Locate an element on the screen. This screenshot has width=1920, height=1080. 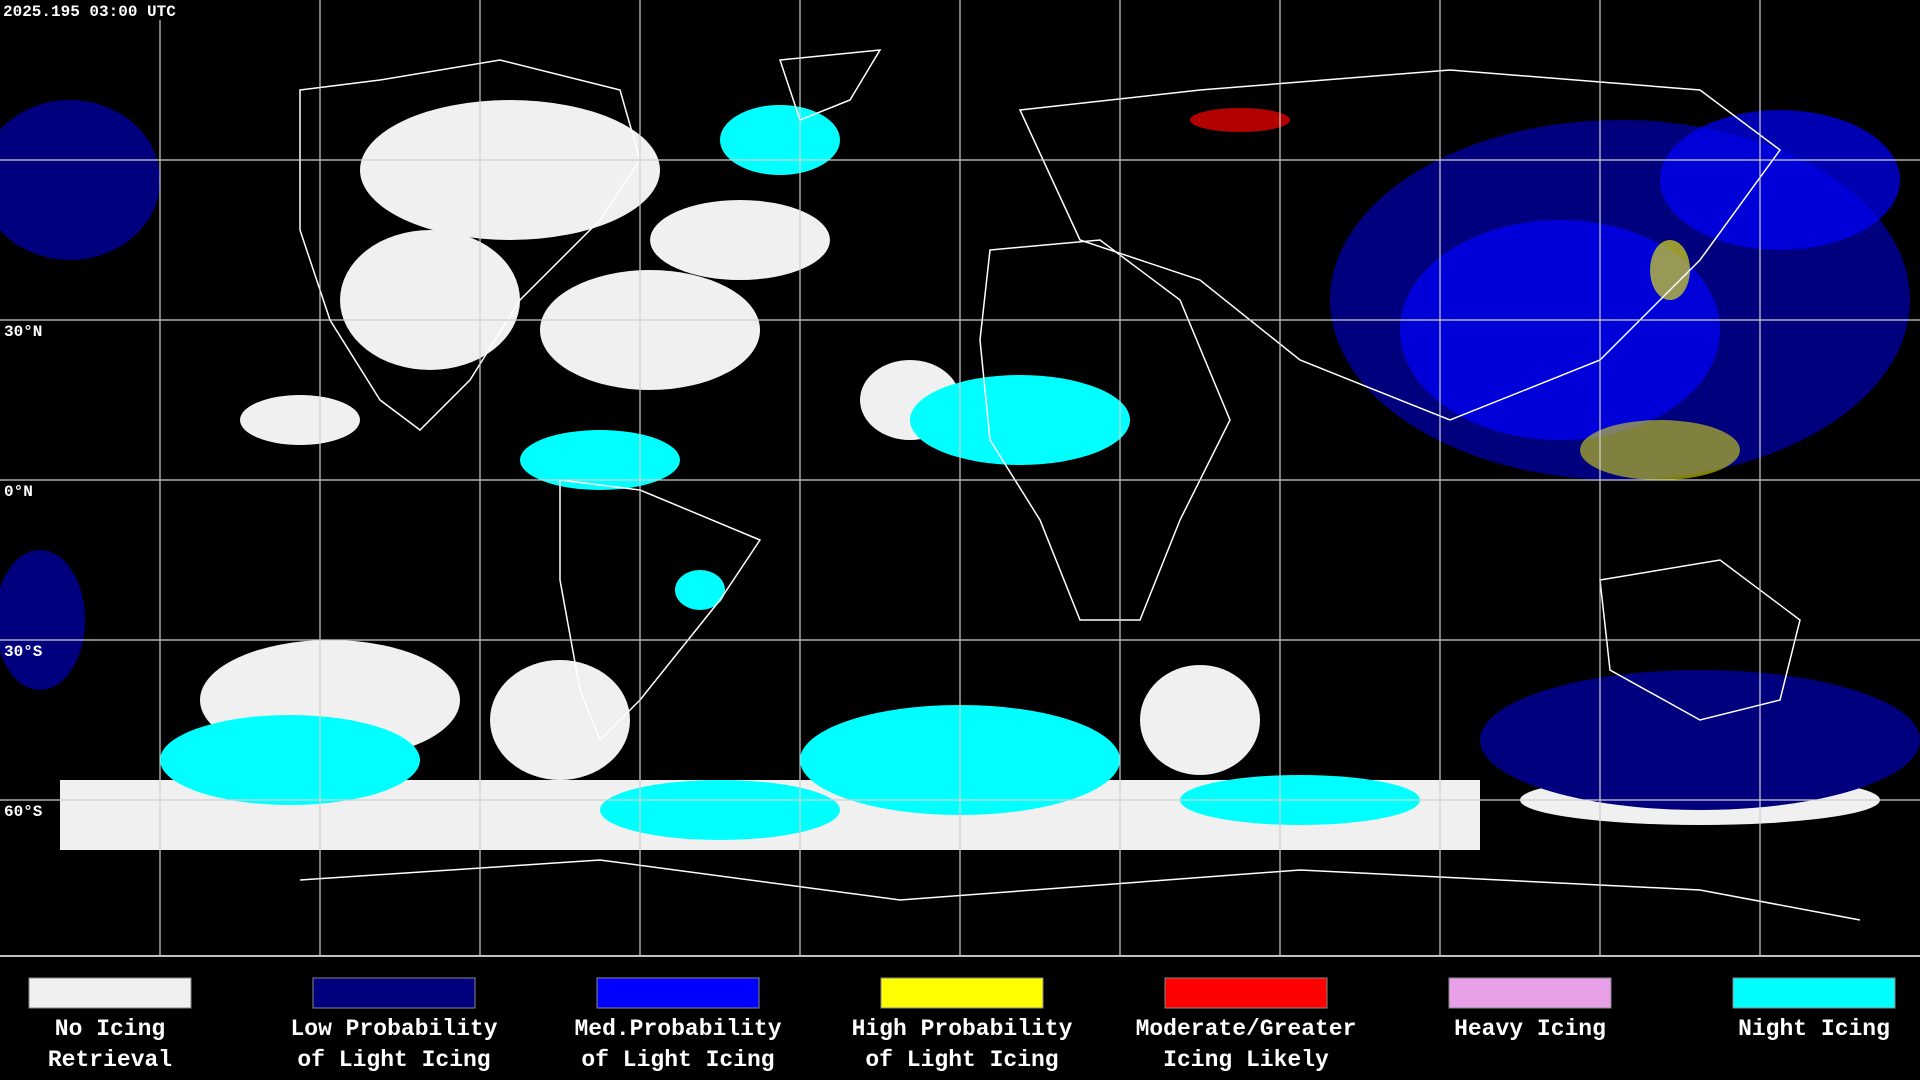
legend-label: Moderate/Greater is located at coordinates (1246, 1029).